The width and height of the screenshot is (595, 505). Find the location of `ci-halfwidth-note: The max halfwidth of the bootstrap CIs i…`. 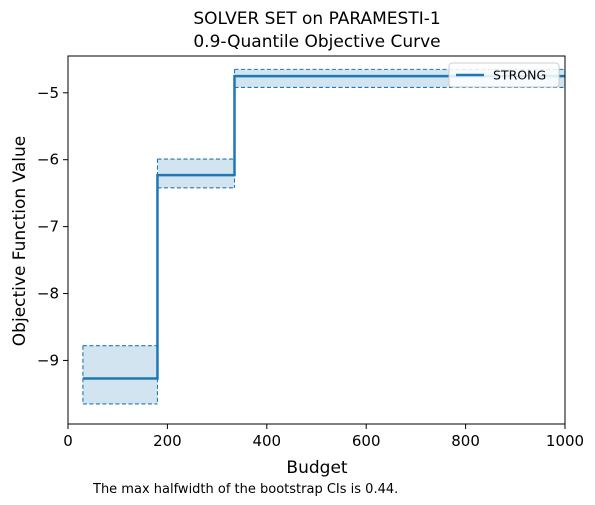

ci-halfwidth-note: The max halfwidth of the bootstrap CIs i… is located at coordinates (245, 489).